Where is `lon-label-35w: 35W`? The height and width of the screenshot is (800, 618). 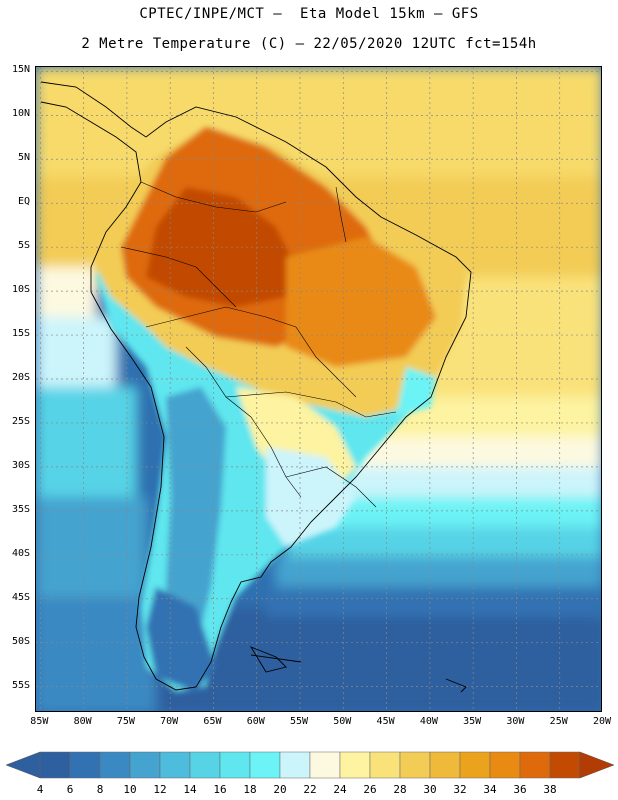 lon-label-35w: 35W is located at coordinates (472, 721).